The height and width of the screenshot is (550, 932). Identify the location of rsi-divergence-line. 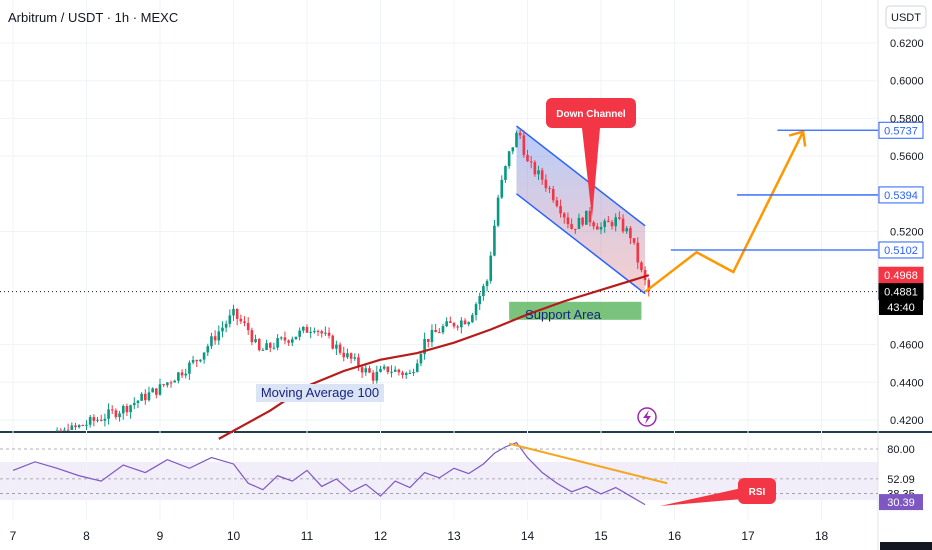
(588, 463).